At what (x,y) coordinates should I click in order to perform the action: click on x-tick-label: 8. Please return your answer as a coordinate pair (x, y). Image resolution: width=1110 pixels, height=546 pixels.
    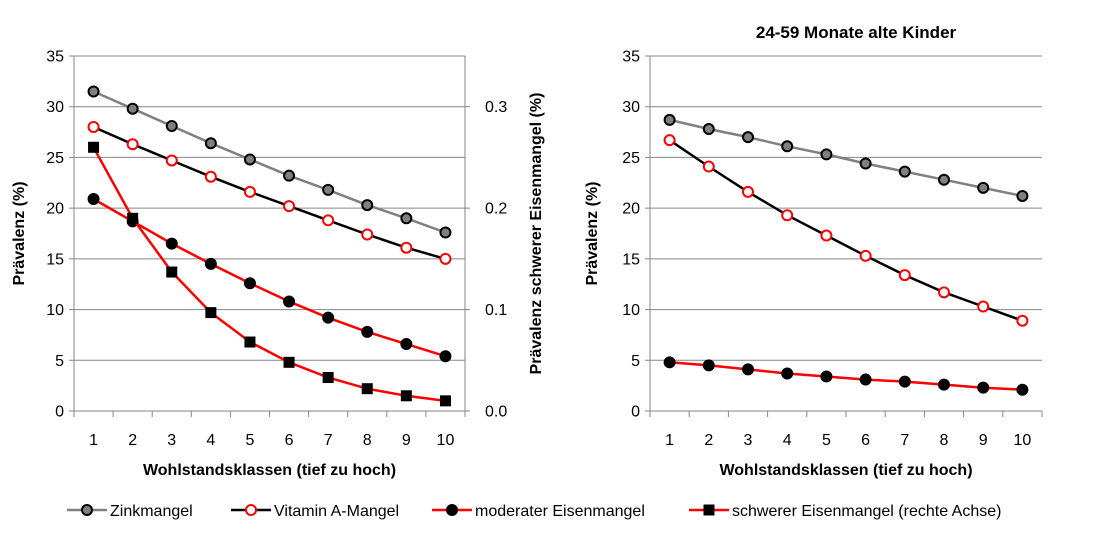
    Looking at the image, I should click on (367, 440).